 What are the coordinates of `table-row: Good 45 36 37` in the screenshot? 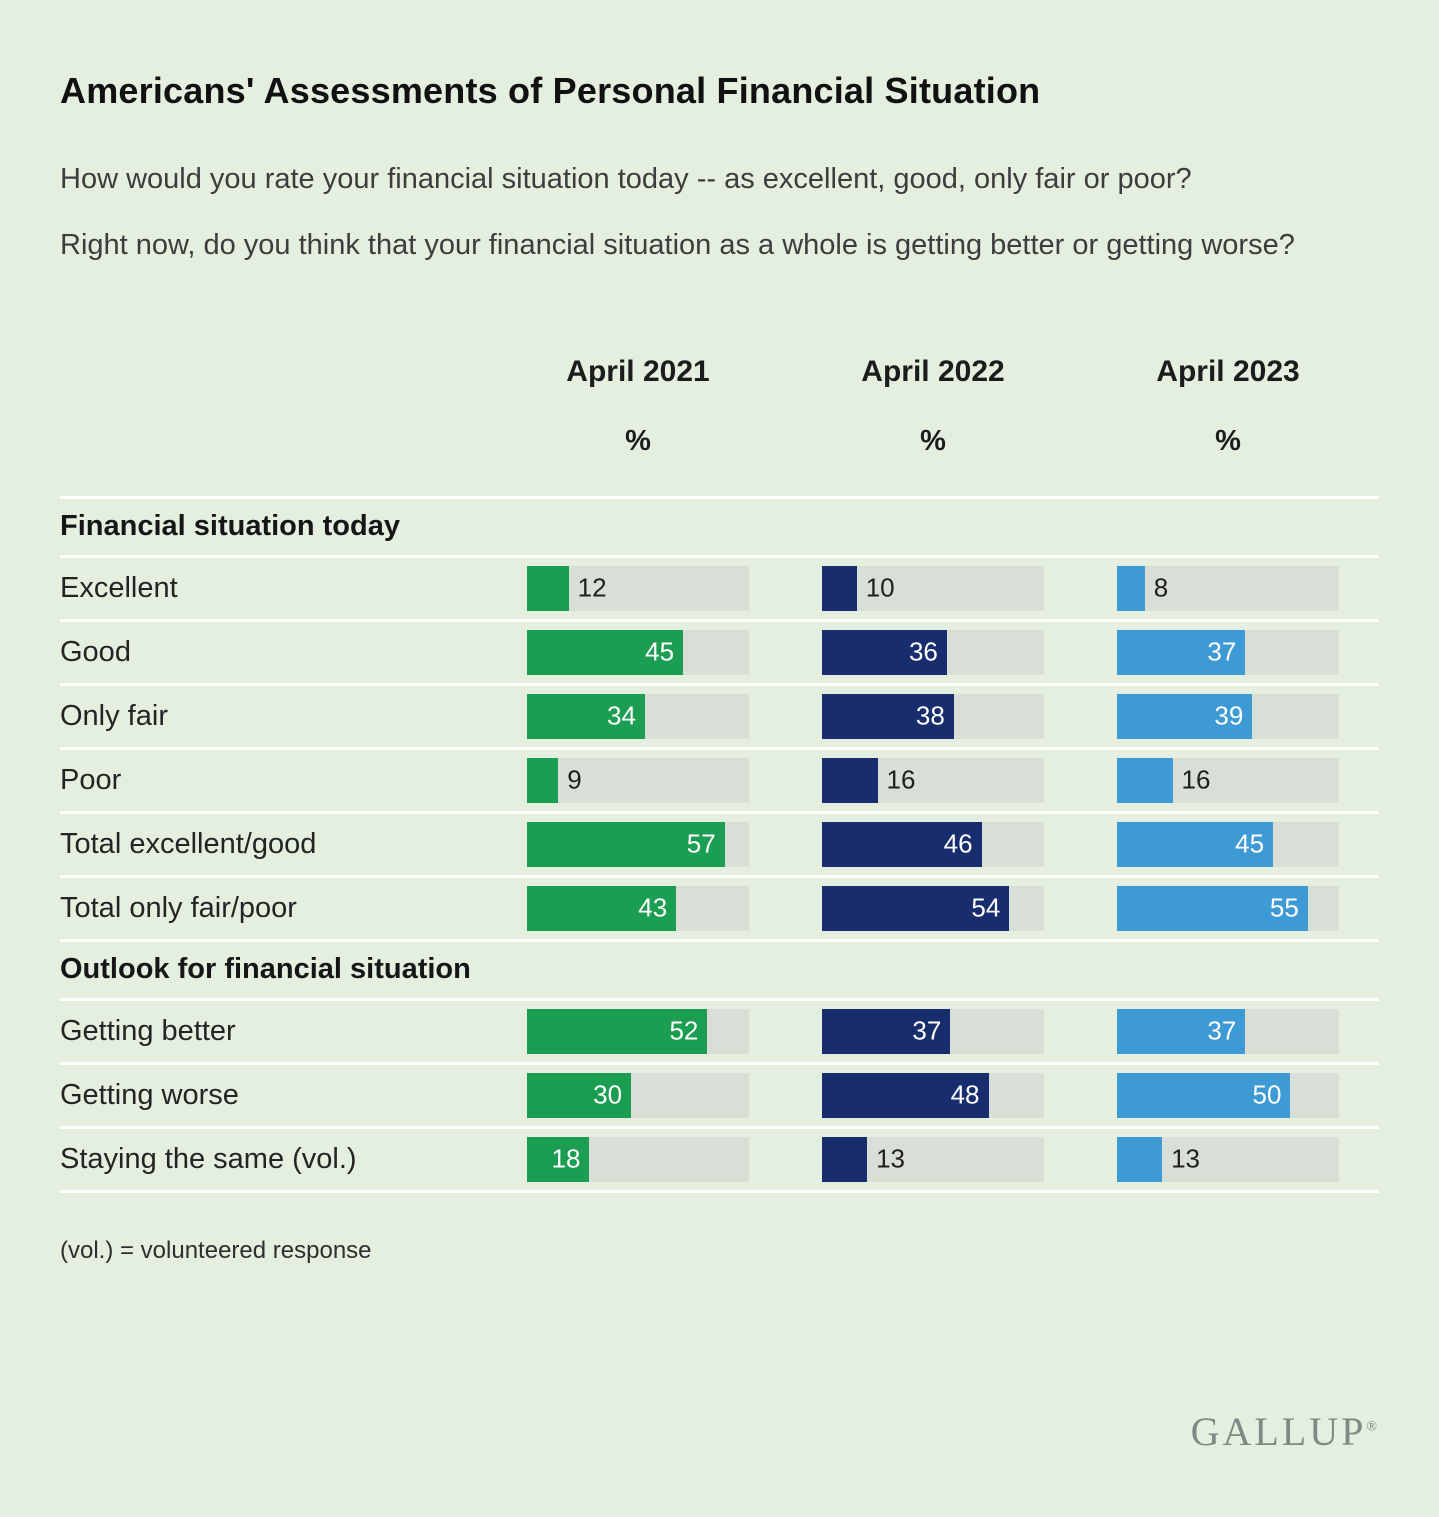 It's located at (719, 650).